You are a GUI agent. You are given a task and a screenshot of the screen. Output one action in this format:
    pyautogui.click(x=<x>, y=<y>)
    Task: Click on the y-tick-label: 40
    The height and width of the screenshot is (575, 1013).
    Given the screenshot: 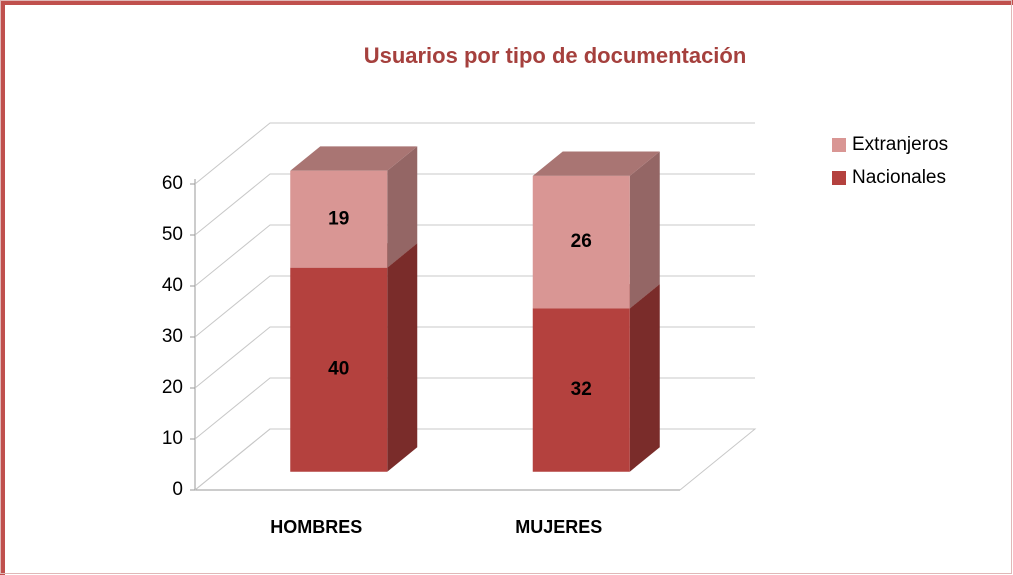 What is the action you would take?
    pyautogui.click(x=172, y=285)
    